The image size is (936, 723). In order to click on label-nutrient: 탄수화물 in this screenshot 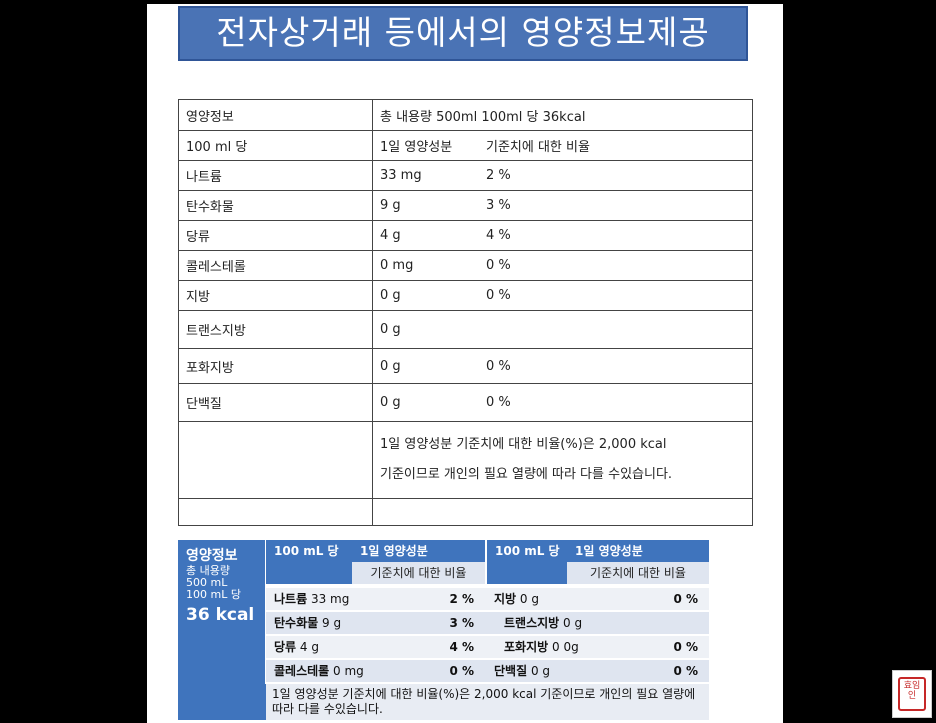, I will do `click(296, 623)`.